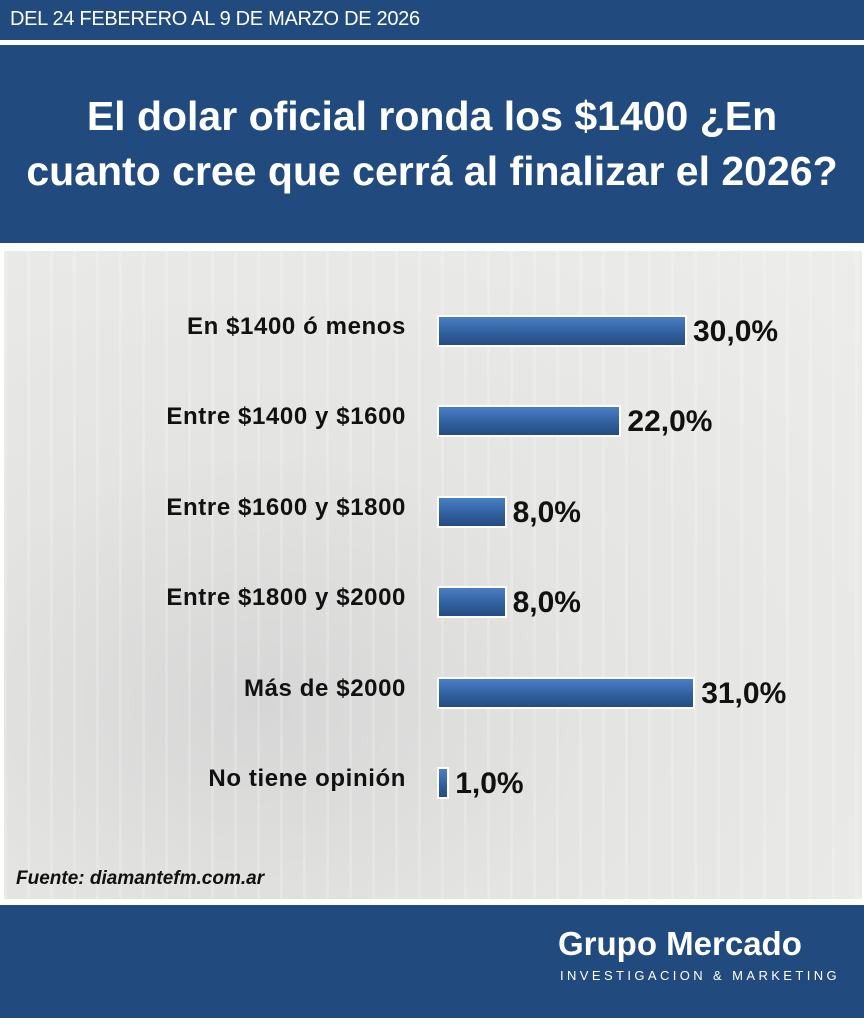  What do you see at coordinates (744, 693) in the screenshot?
I see `value-label: 31,0%` at bounding box center [744, 693].